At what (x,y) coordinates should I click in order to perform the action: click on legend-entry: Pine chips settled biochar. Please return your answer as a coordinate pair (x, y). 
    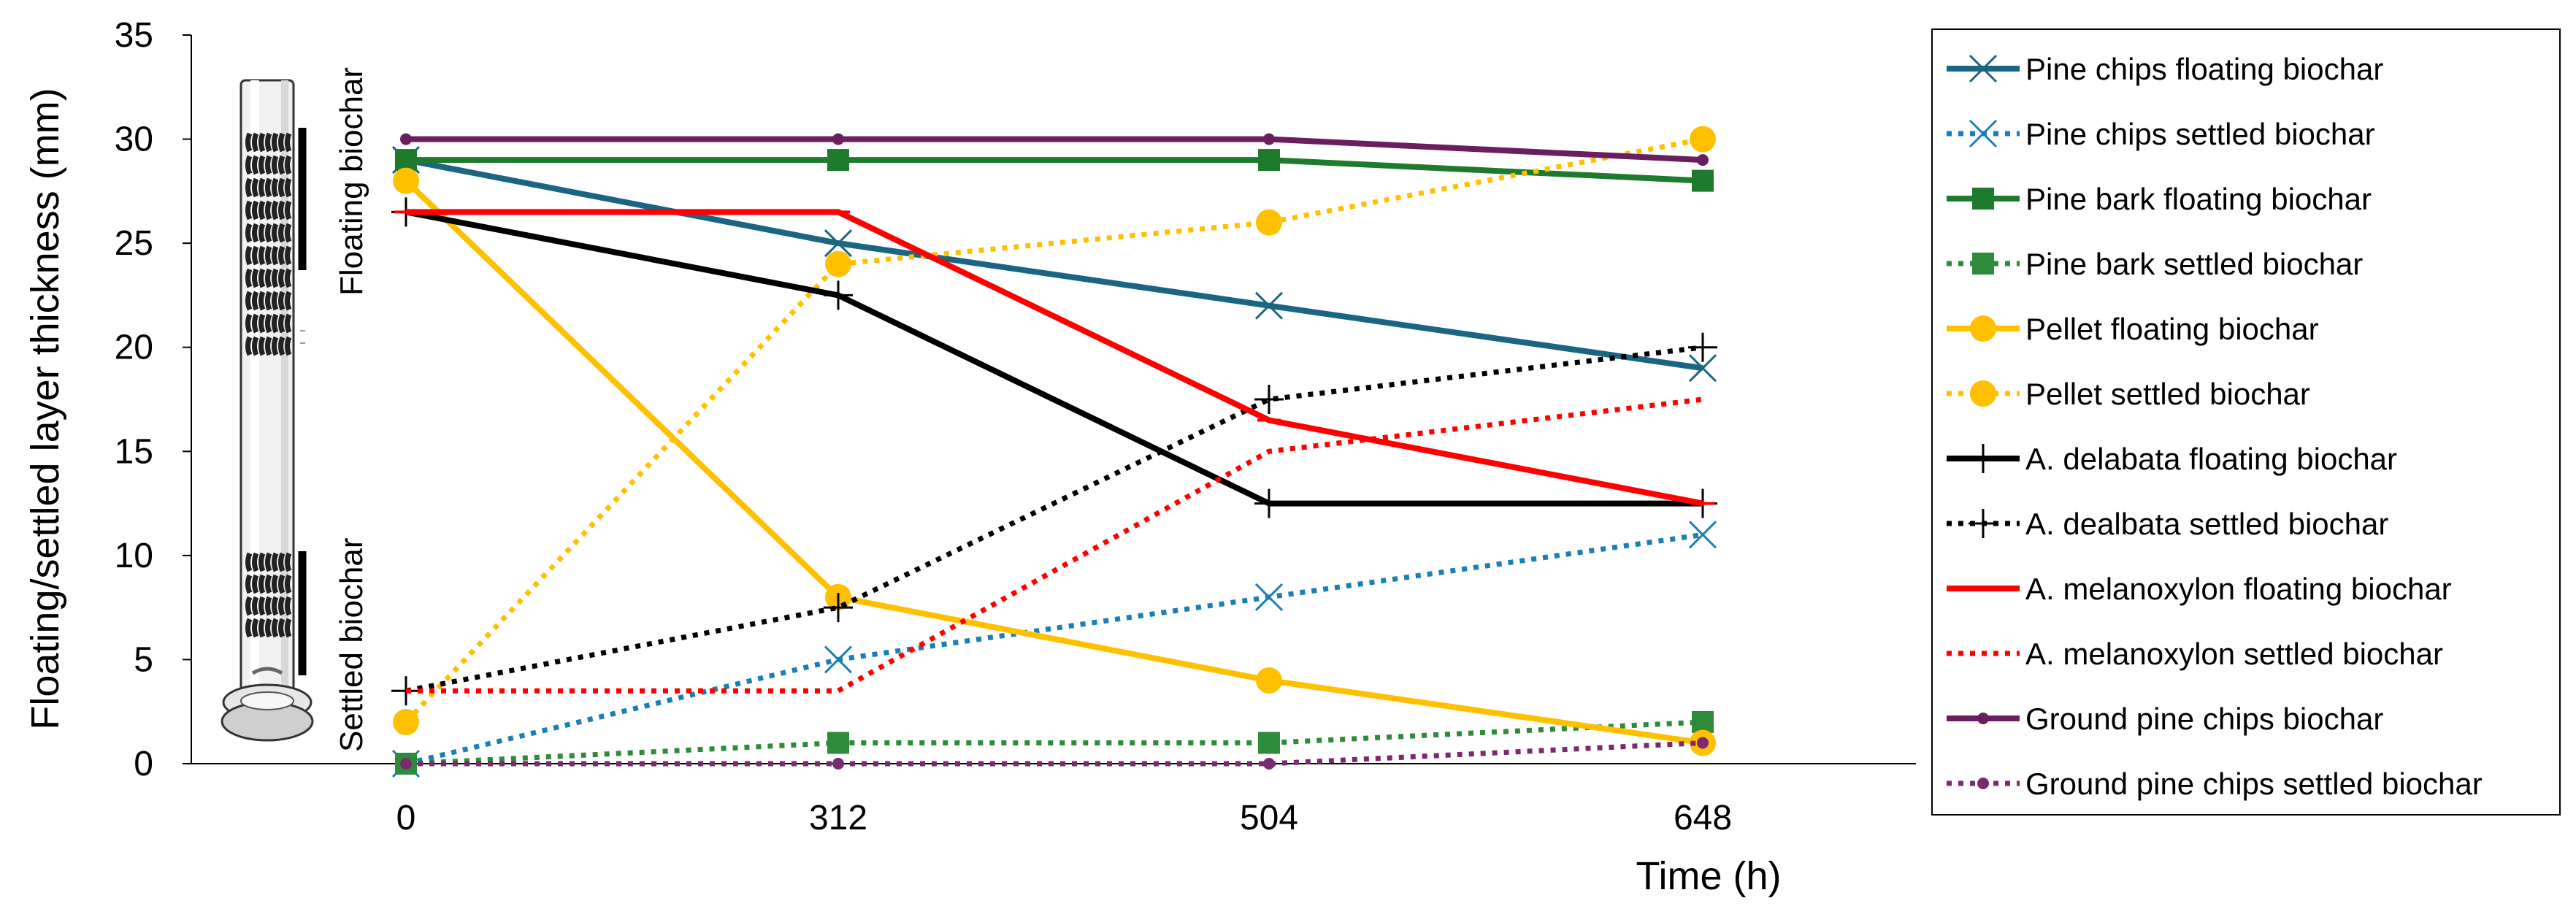
    Looking at the image, I should click on (2161, 134).